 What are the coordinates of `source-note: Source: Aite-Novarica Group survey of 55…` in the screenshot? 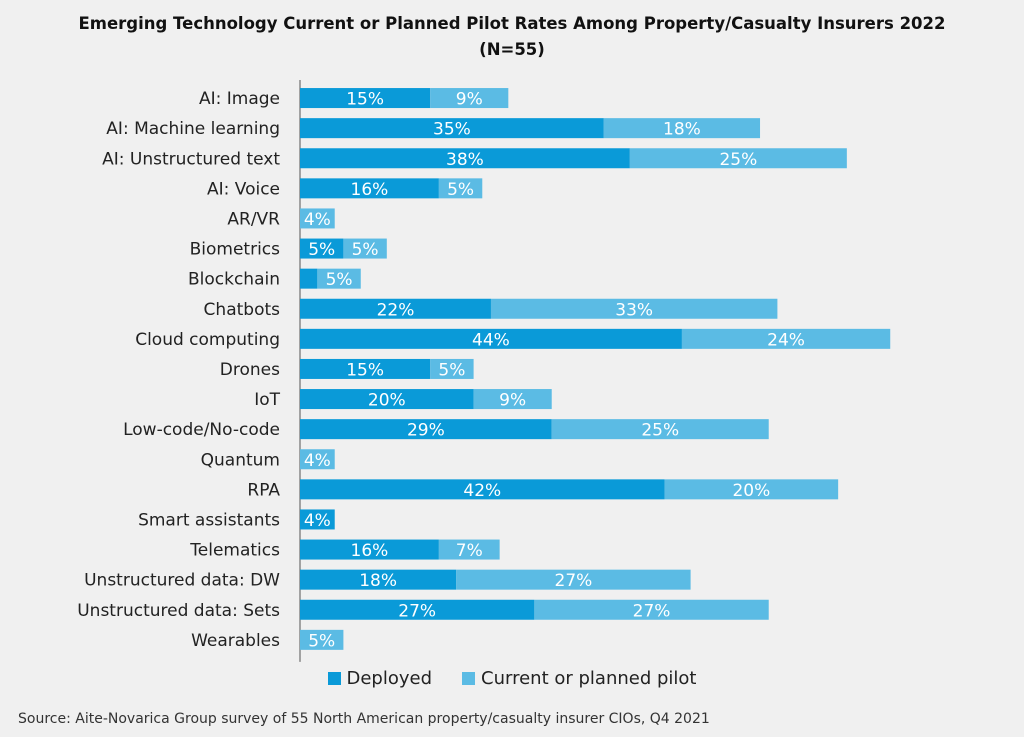 It's located at (364, 719).